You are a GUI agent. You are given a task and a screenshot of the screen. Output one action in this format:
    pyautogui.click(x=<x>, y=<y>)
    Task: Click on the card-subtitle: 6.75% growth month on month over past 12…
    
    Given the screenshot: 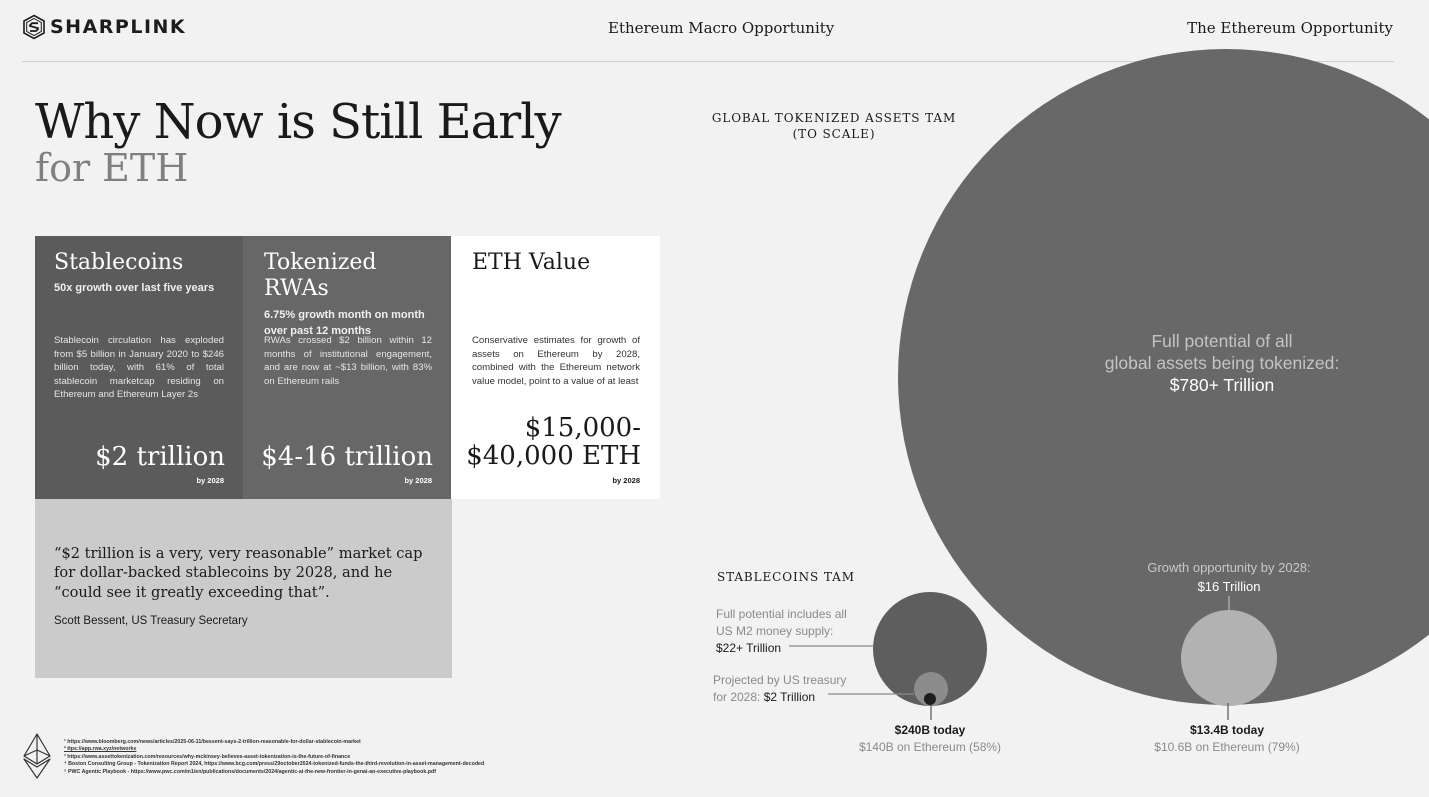 What is the action you would take?
    pyautogui.click(x=344, y=322)
    